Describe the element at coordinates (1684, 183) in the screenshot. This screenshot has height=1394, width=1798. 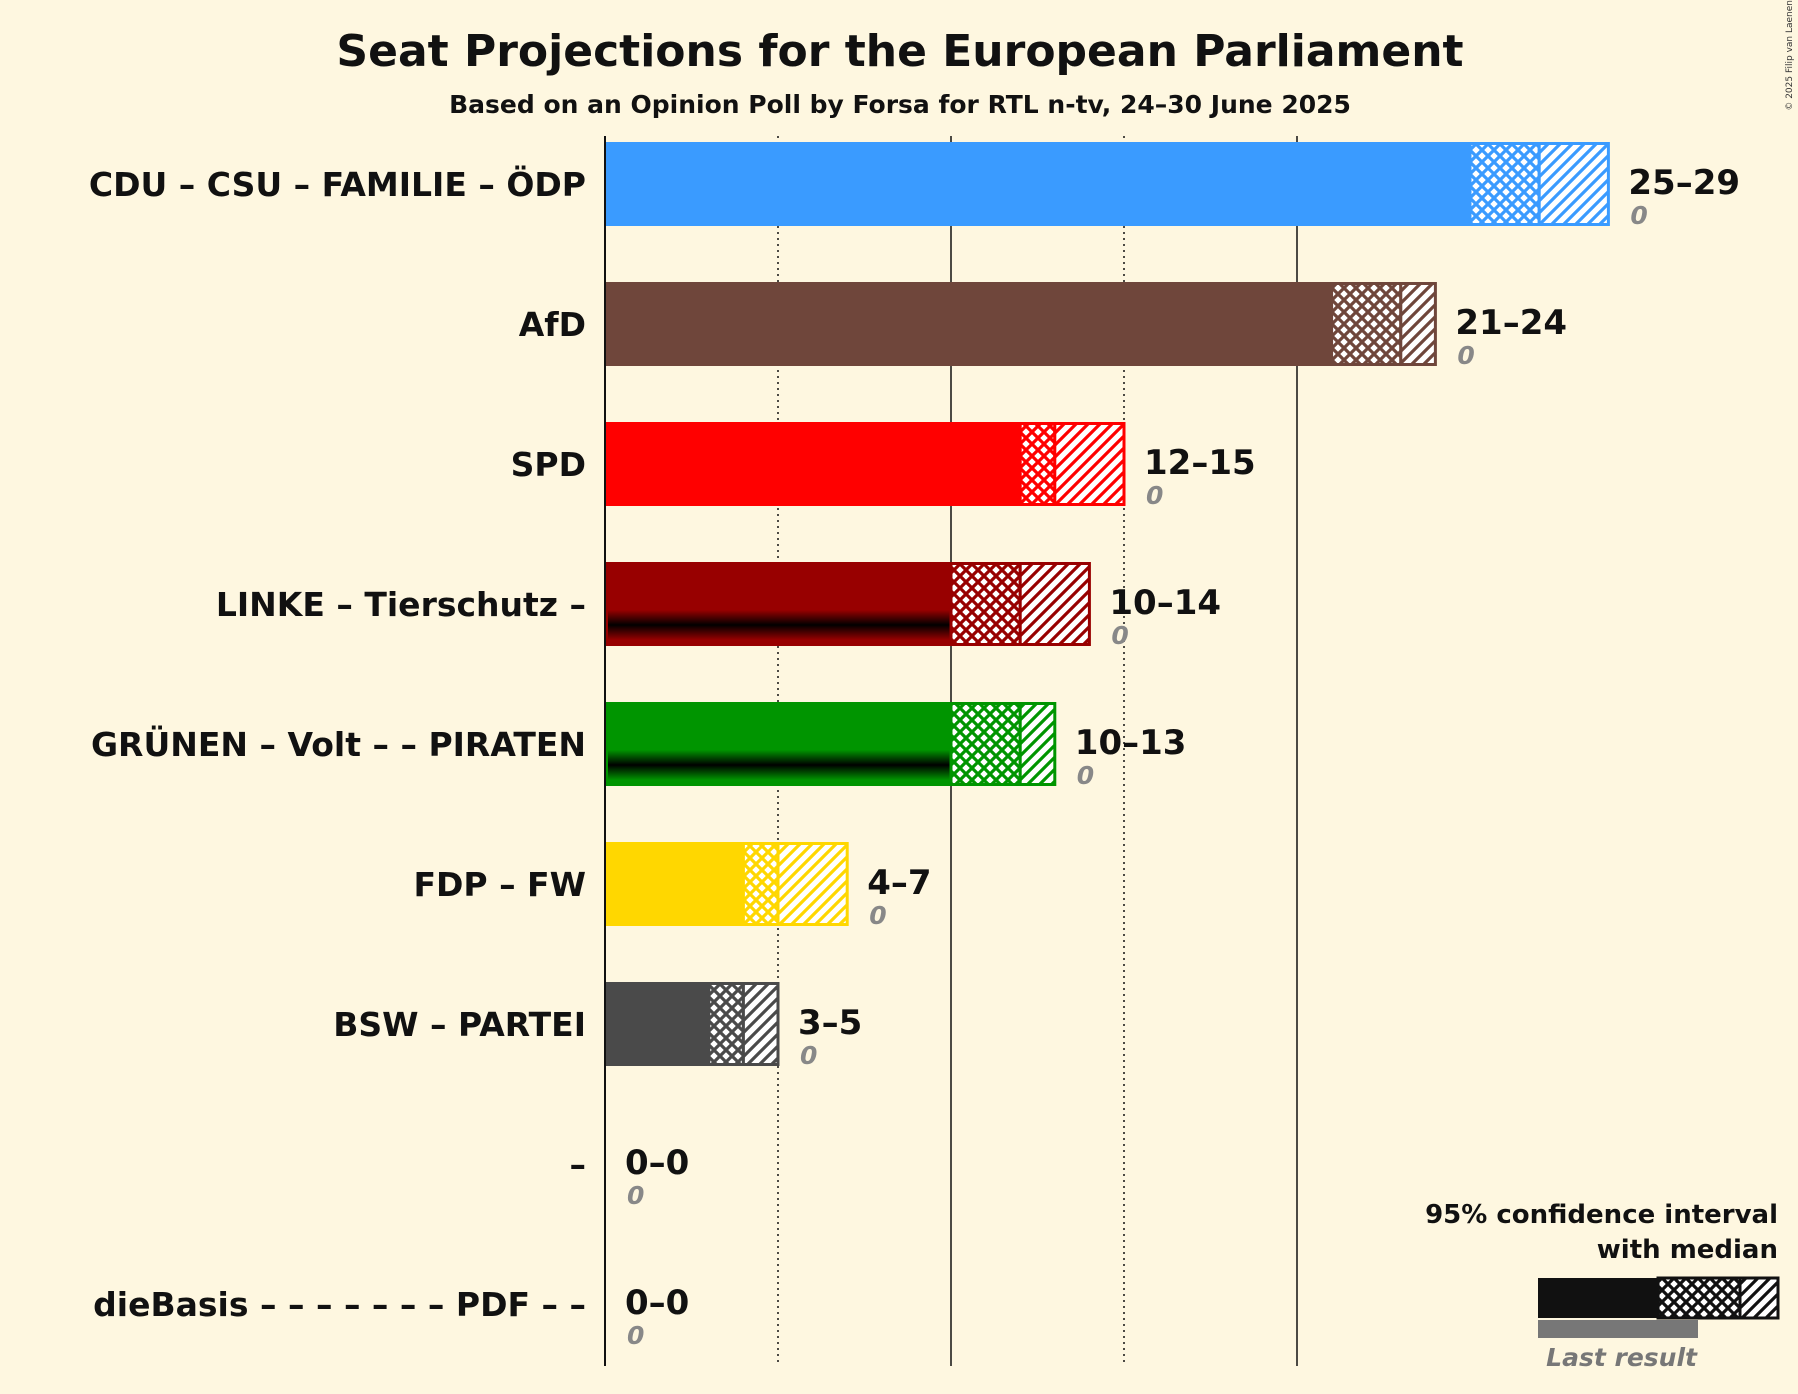
I see `range-label: 25–29` at that location.